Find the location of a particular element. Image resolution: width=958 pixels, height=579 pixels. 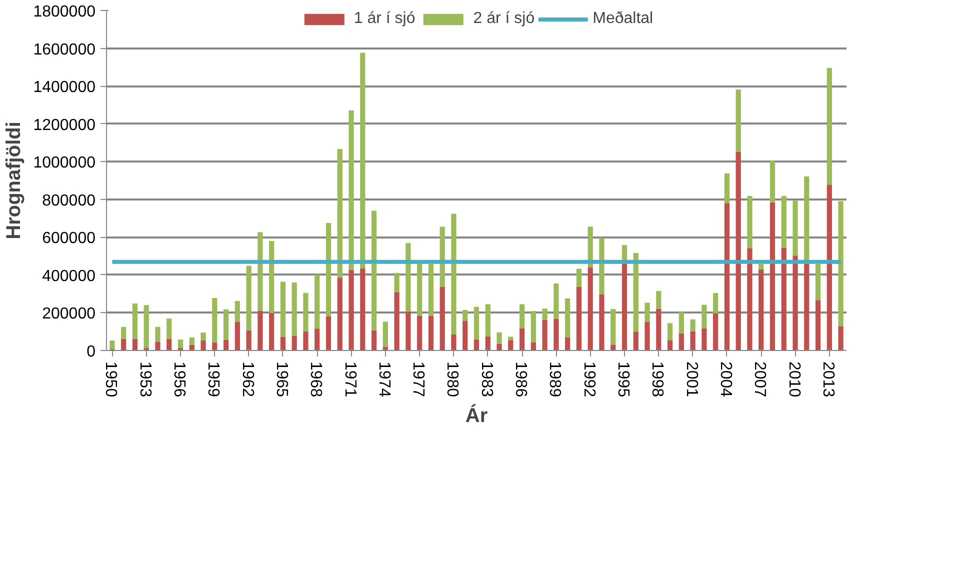

x-tick-label: 1974 is located at coordinates (383, 380).